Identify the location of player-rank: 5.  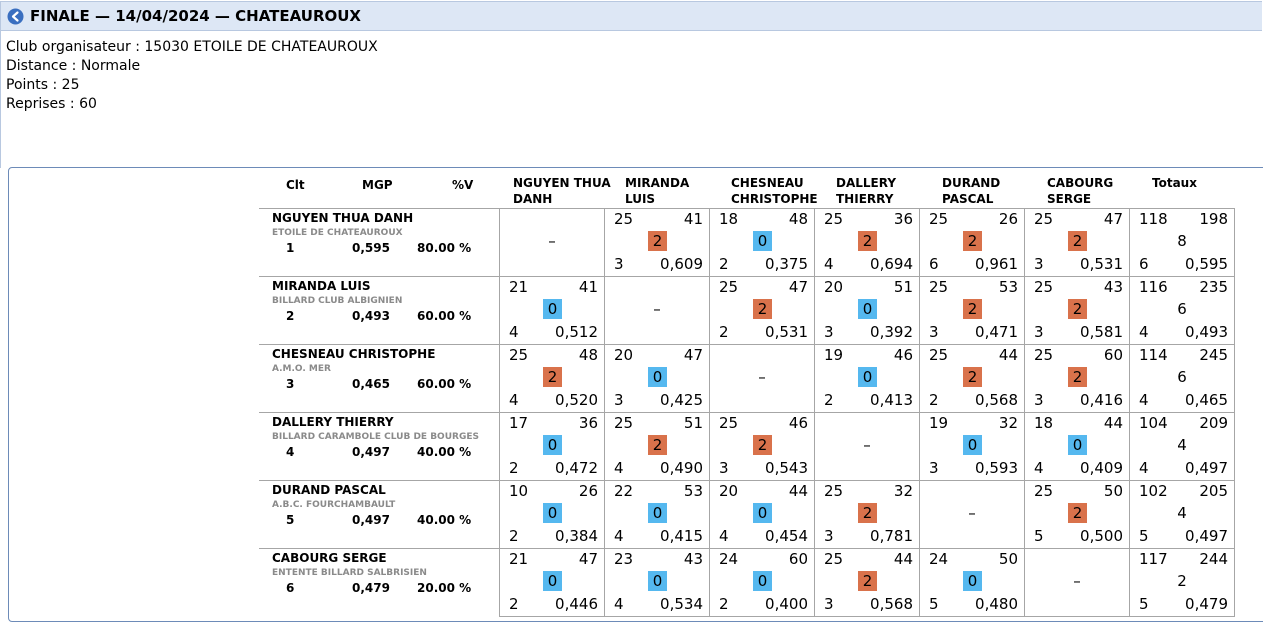
(290, 520).